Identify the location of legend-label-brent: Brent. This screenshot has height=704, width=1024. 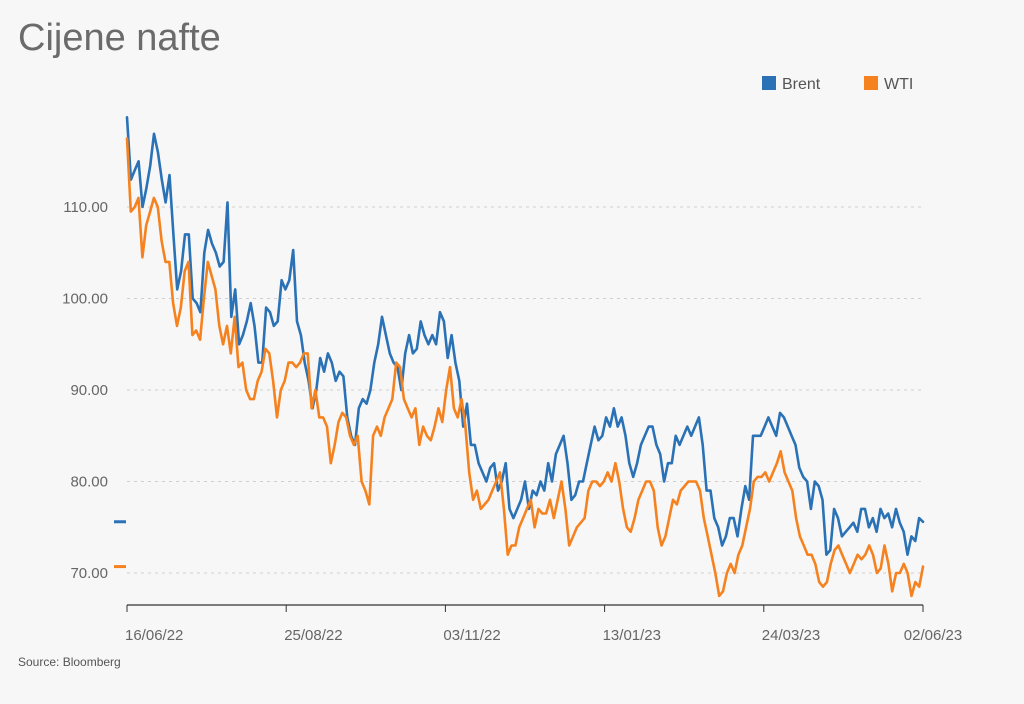
(801, 84).